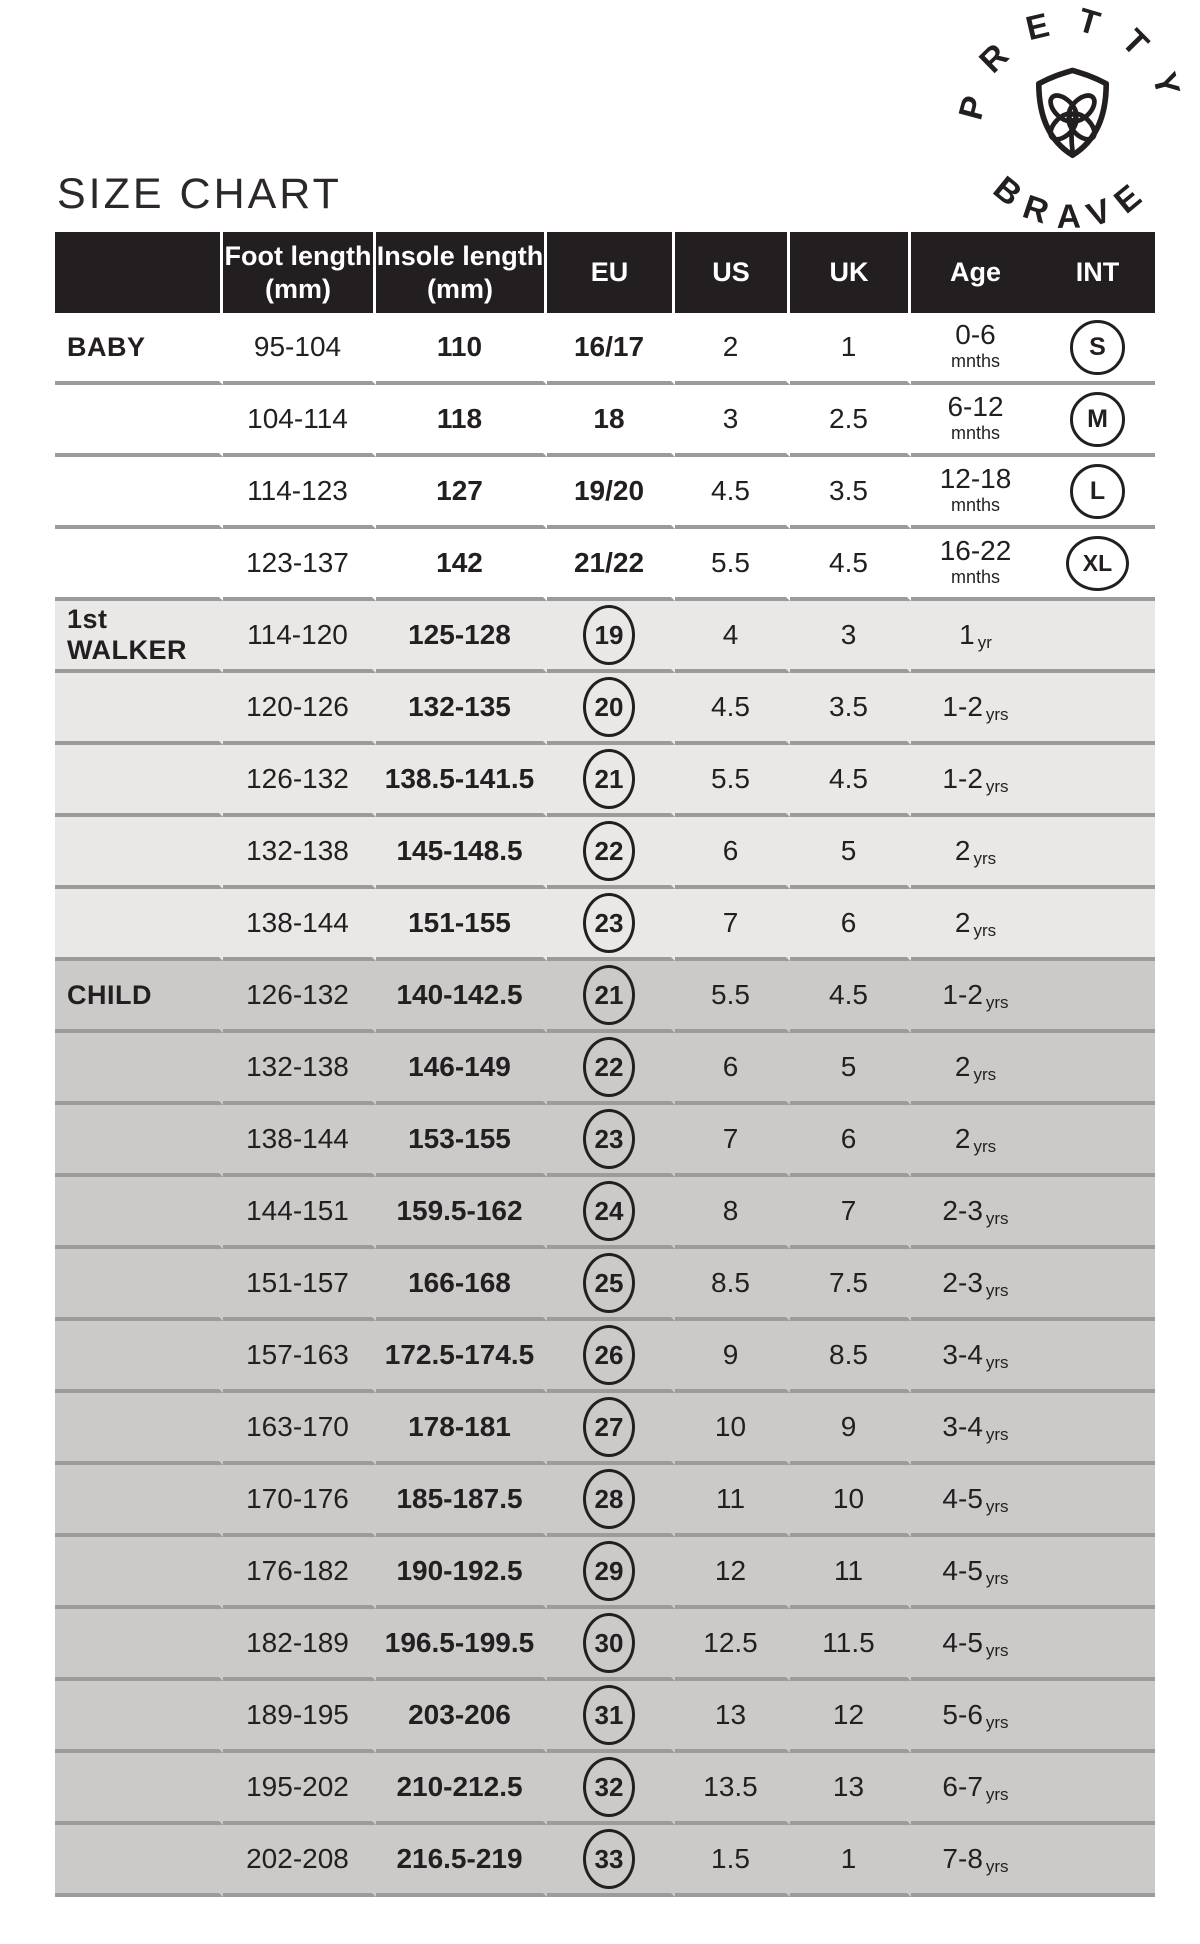 Image resolution: width=1200 pixels, height=1944 pixels. I want to click on eu-size-value: 18, so click(609, 418).